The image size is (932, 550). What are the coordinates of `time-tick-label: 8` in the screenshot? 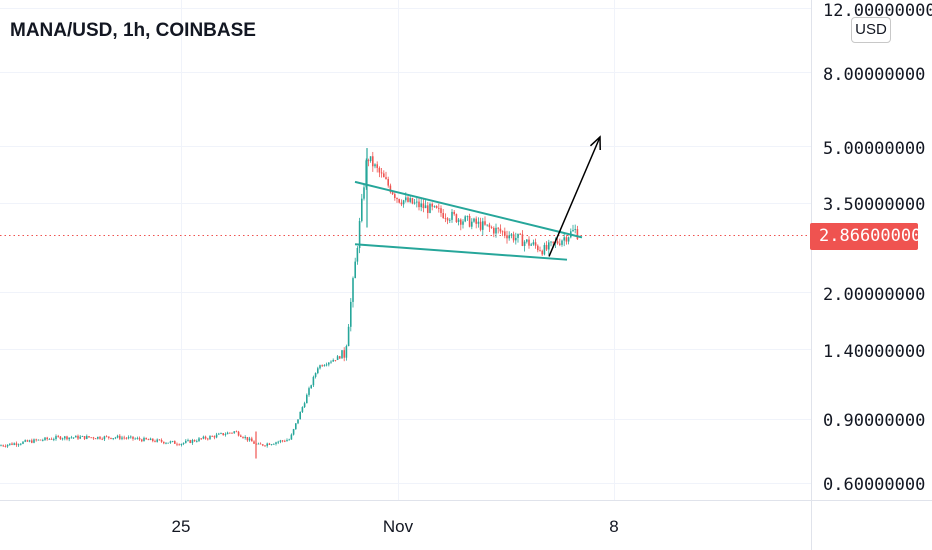 It's located at (613, 526).